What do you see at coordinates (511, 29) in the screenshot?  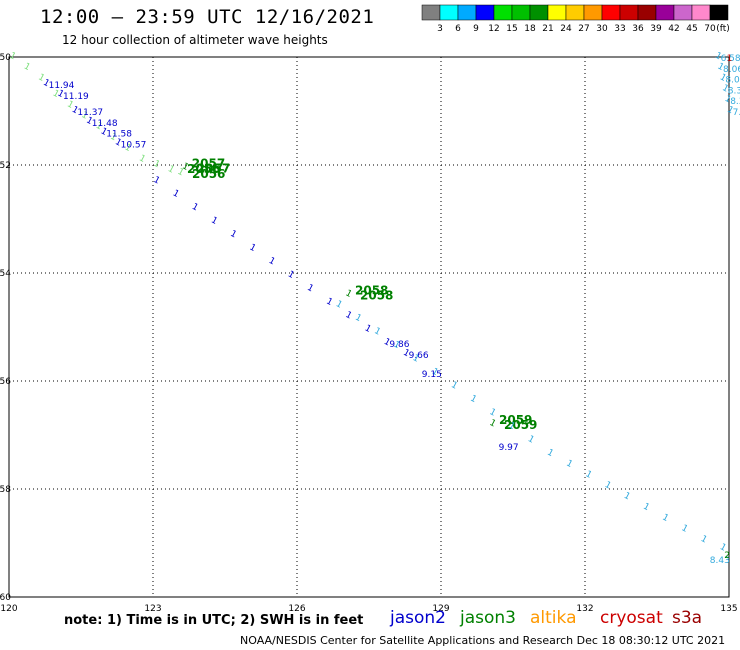 I see `colorbar-label: 15` at bounding box center [511, 29].